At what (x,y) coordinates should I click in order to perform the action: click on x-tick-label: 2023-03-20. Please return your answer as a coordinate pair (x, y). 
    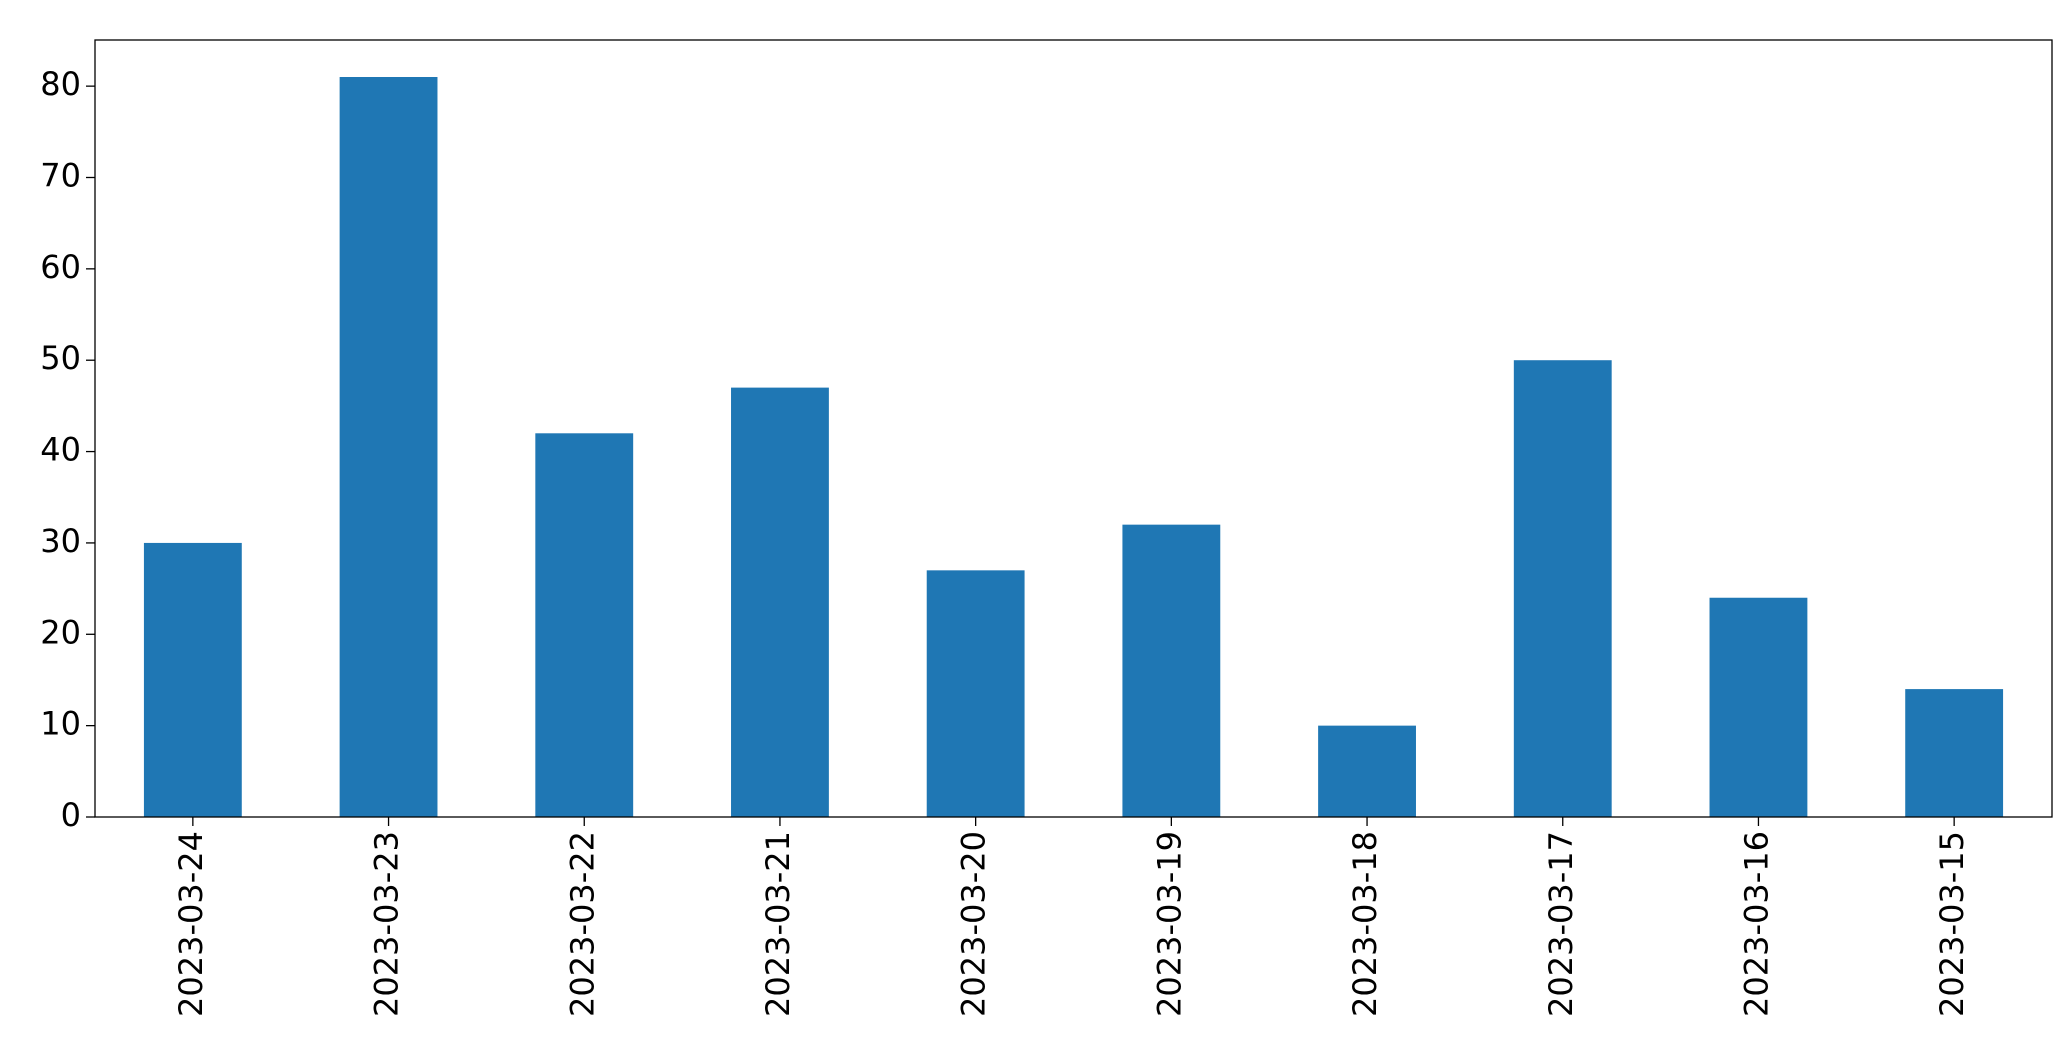
    Looking at the image, I should click on (974, 924).